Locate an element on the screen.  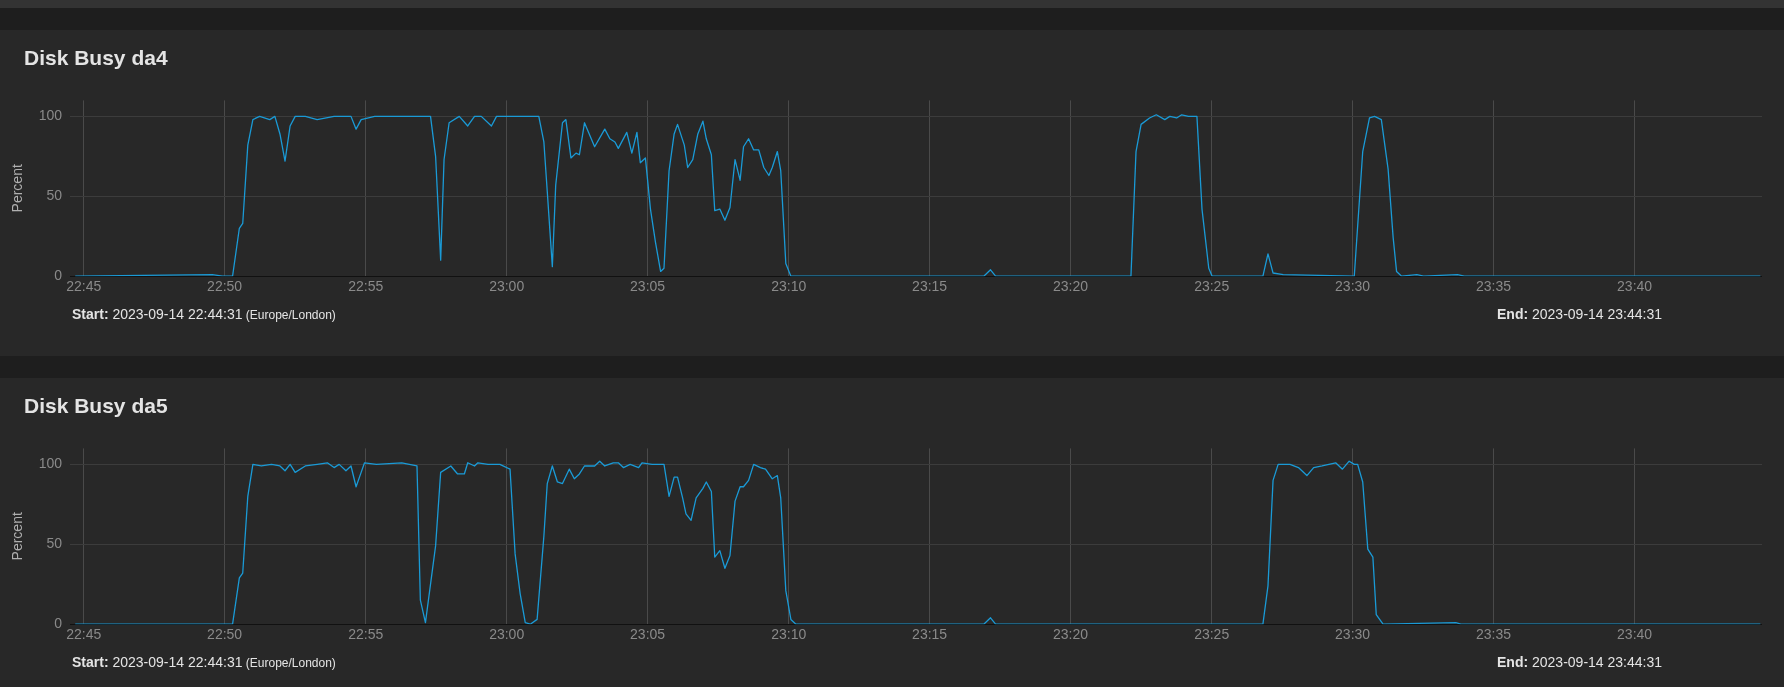
chart-title: Disk Busy da4 is located at coordinates (96, 58).